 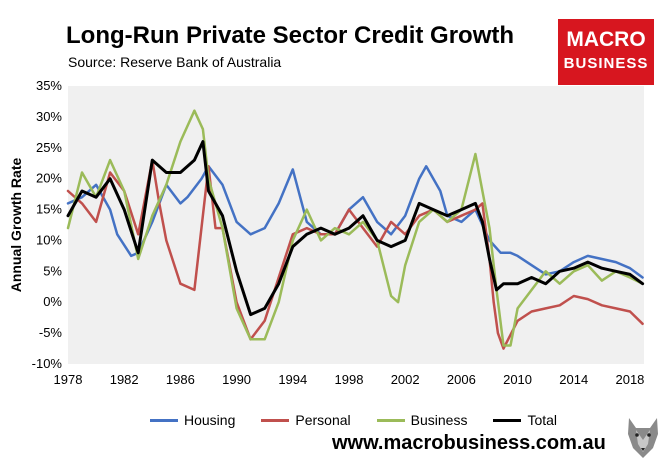 What do you see at coordinates (49, 116) in the screenshot?
I see `y-tick-label: 30%` at bounding box center [49, 116].